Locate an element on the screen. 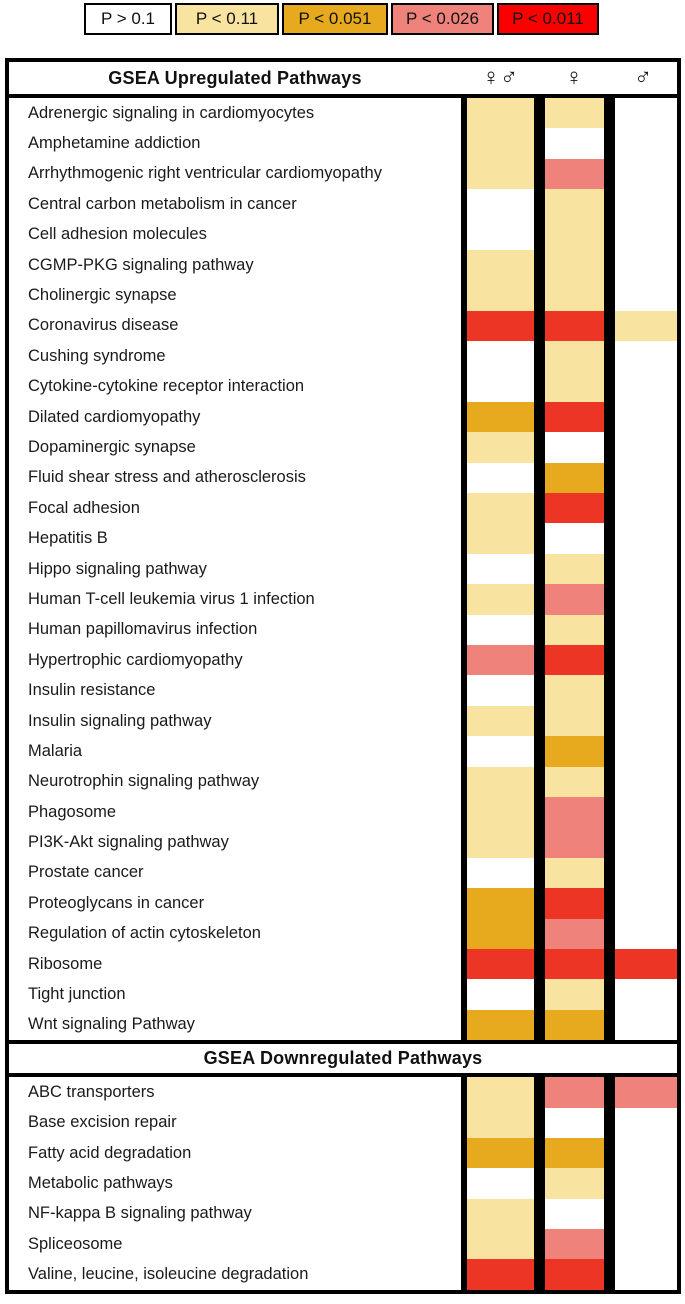  pathway-row: ABC transporters is located at coordinates (343, 1092).